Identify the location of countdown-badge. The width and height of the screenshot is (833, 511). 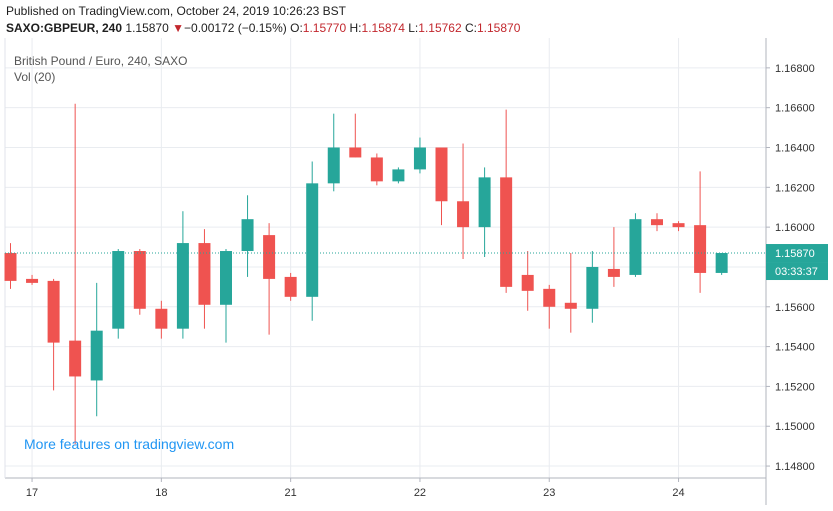
(797, 271).